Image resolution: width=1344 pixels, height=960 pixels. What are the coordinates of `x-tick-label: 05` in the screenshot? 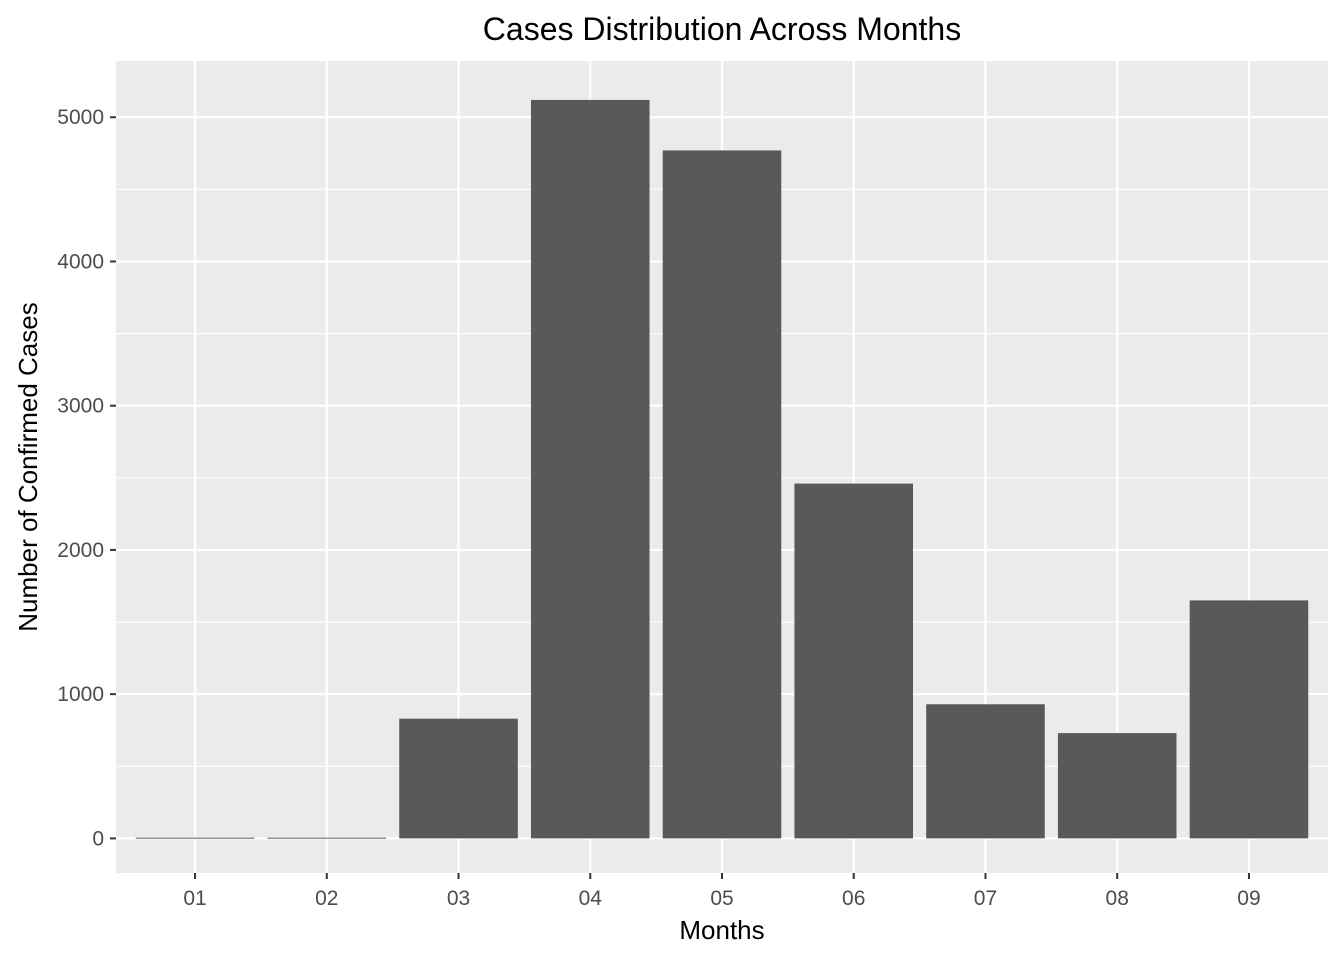 It's located at (721, 898).